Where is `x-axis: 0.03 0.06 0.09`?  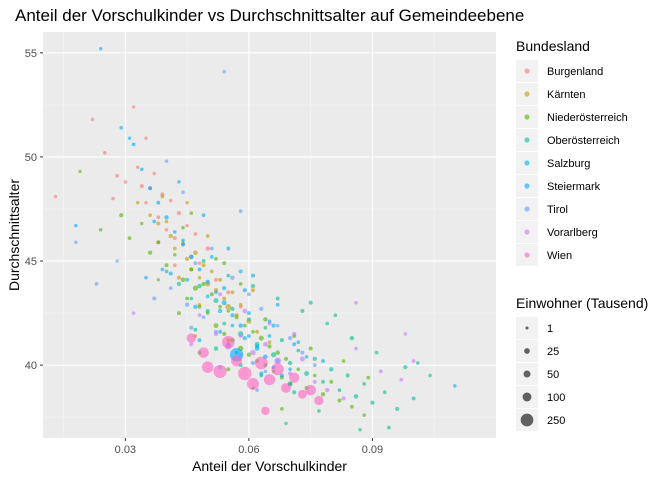
x-axis: 0.03 0.06 0.09 is located at coordinates (249, 447).